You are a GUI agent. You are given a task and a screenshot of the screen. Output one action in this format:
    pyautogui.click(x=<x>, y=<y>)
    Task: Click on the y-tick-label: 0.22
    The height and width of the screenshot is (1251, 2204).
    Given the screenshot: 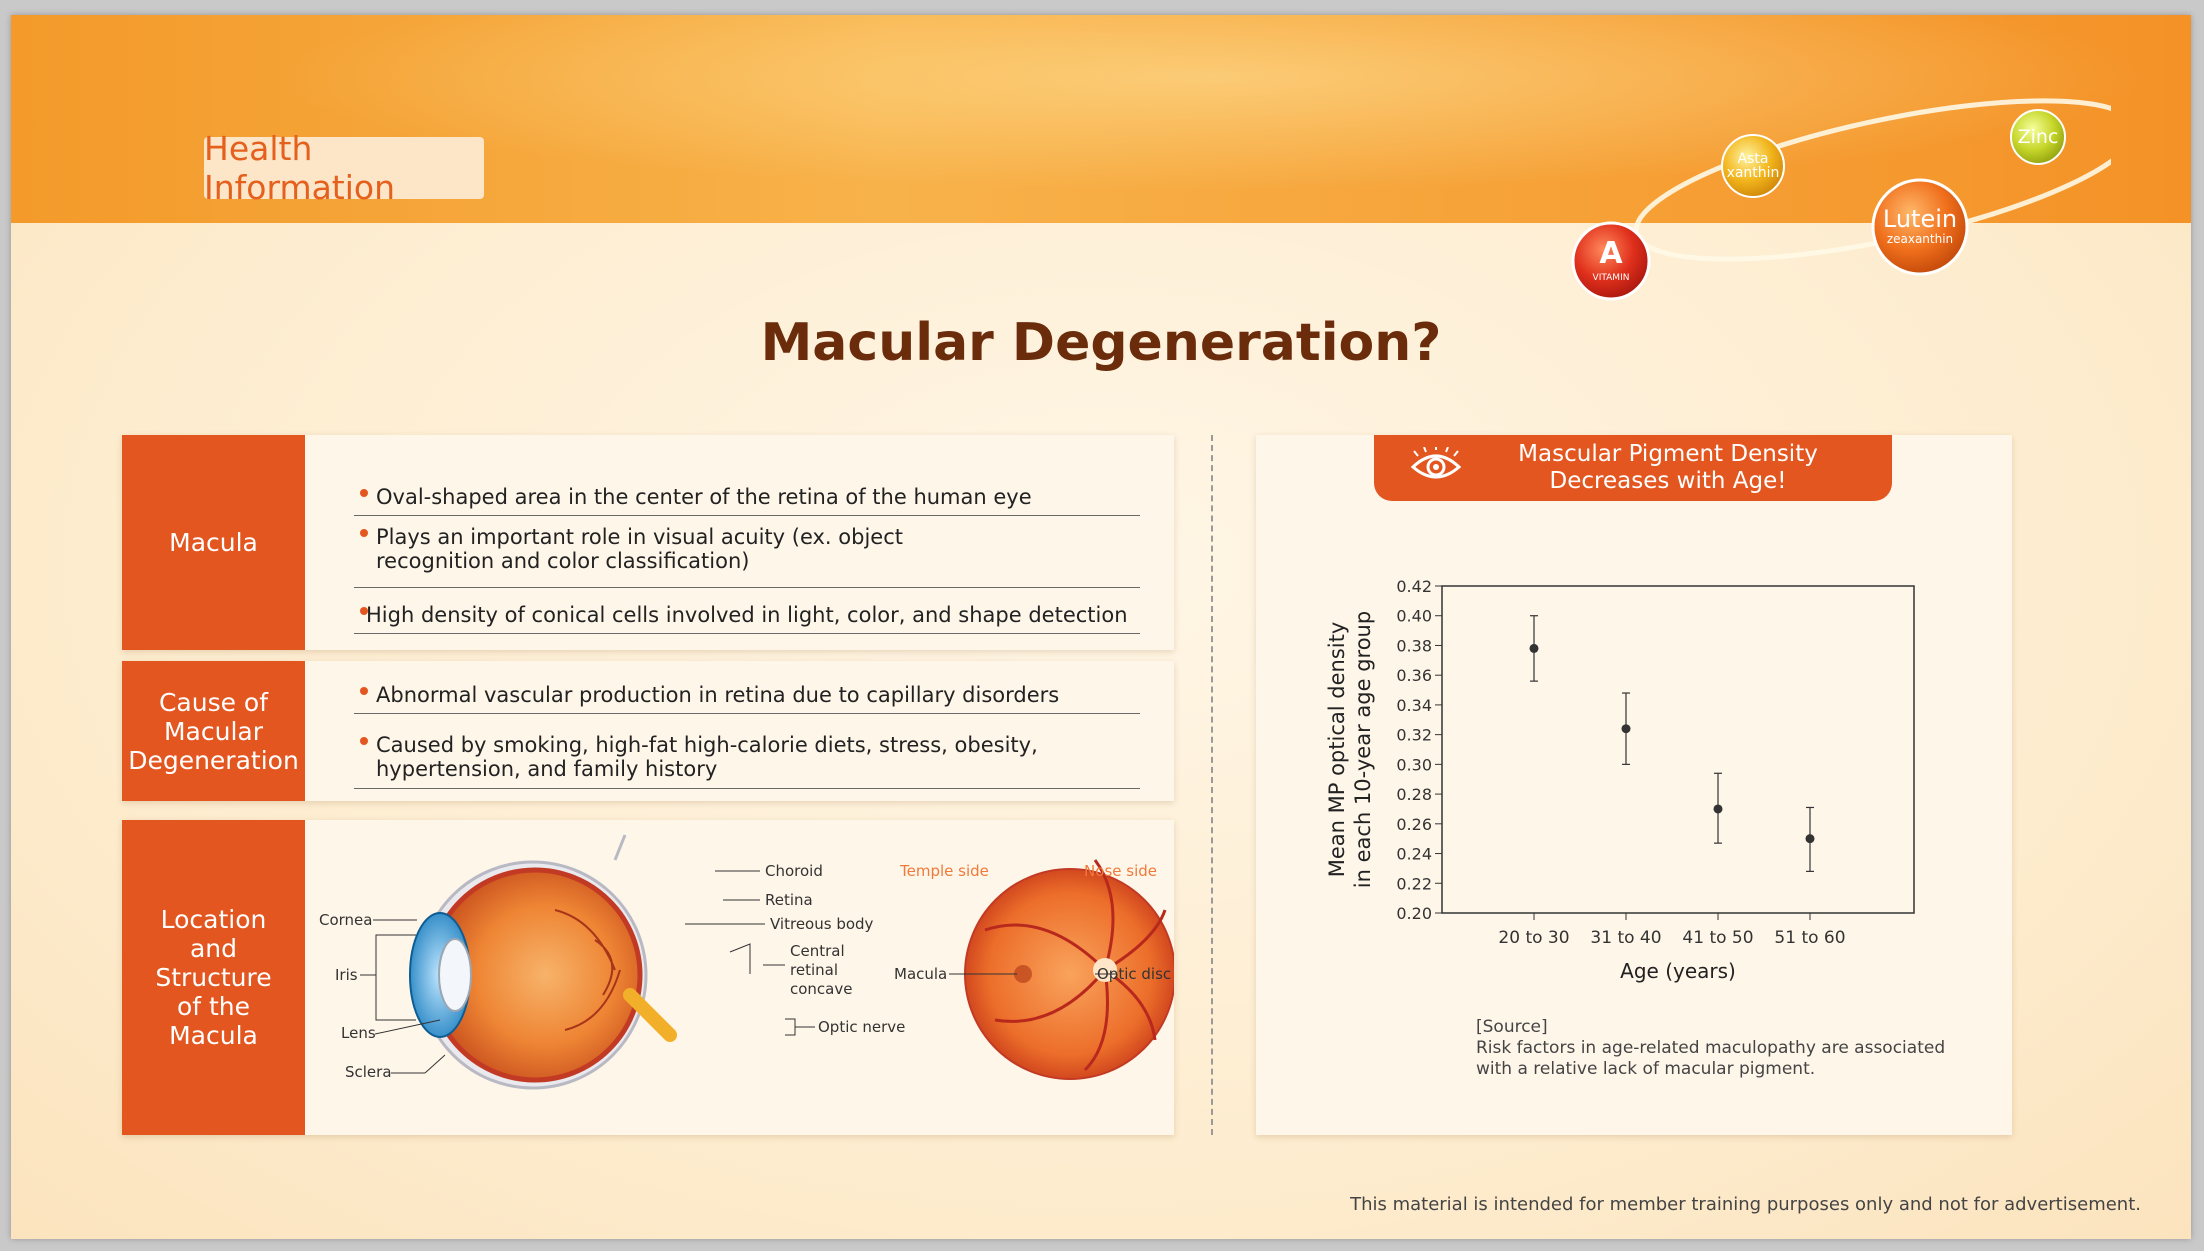 What is the action you would take?
    pyautogui.click(x=1414, y=883)
    